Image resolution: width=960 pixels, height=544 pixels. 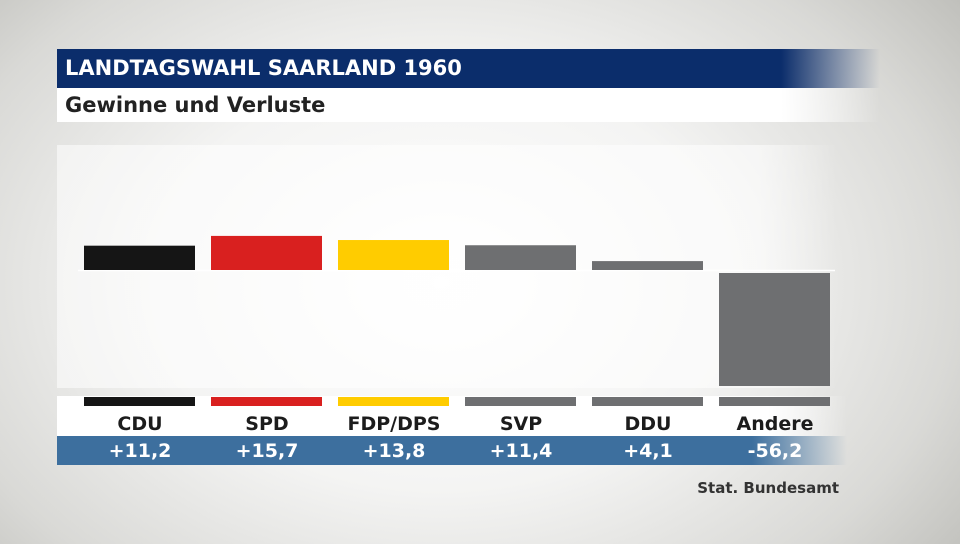 What do you see at coordinates (768, 488) in the screenshot?
I see `source-note: Stat. Bundesamt` at bounding box center [768, 488].